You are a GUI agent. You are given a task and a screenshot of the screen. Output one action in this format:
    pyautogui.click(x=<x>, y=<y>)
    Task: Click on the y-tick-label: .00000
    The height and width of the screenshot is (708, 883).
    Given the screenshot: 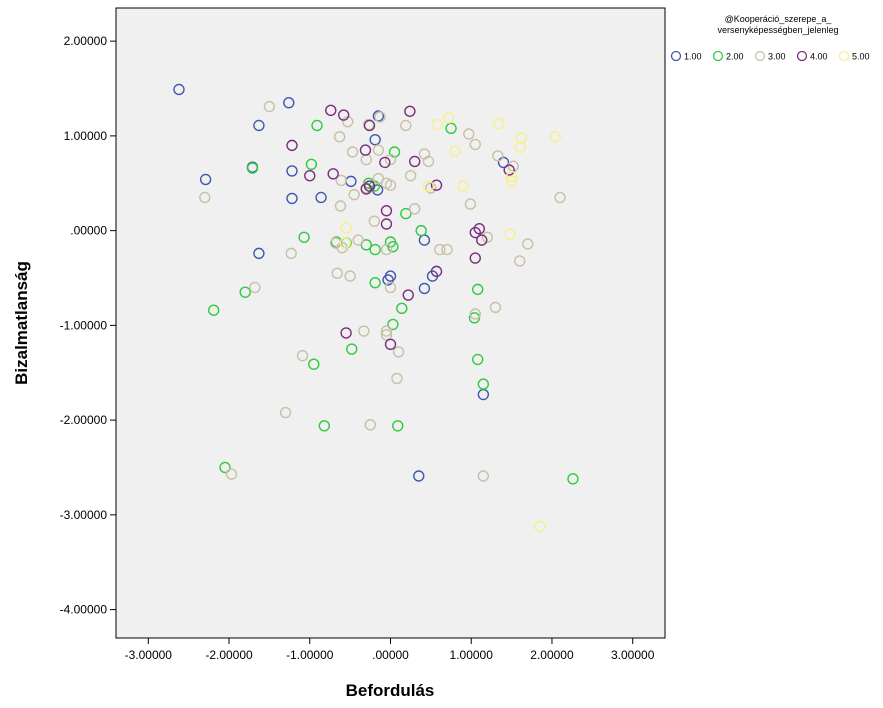 What is the action you would take?
    pyautogui.click(x=88, y=231)
    